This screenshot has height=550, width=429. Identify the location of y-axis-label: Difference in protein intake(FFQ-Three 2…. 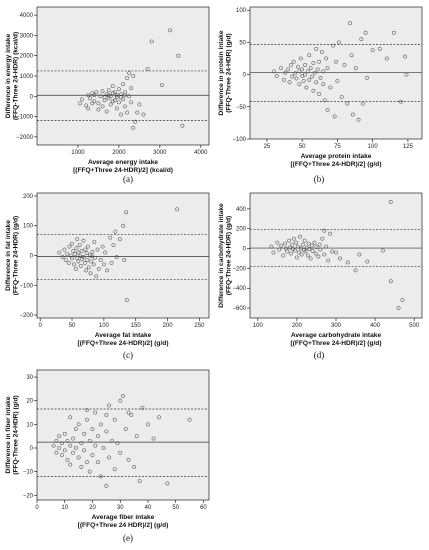
(225, 72).